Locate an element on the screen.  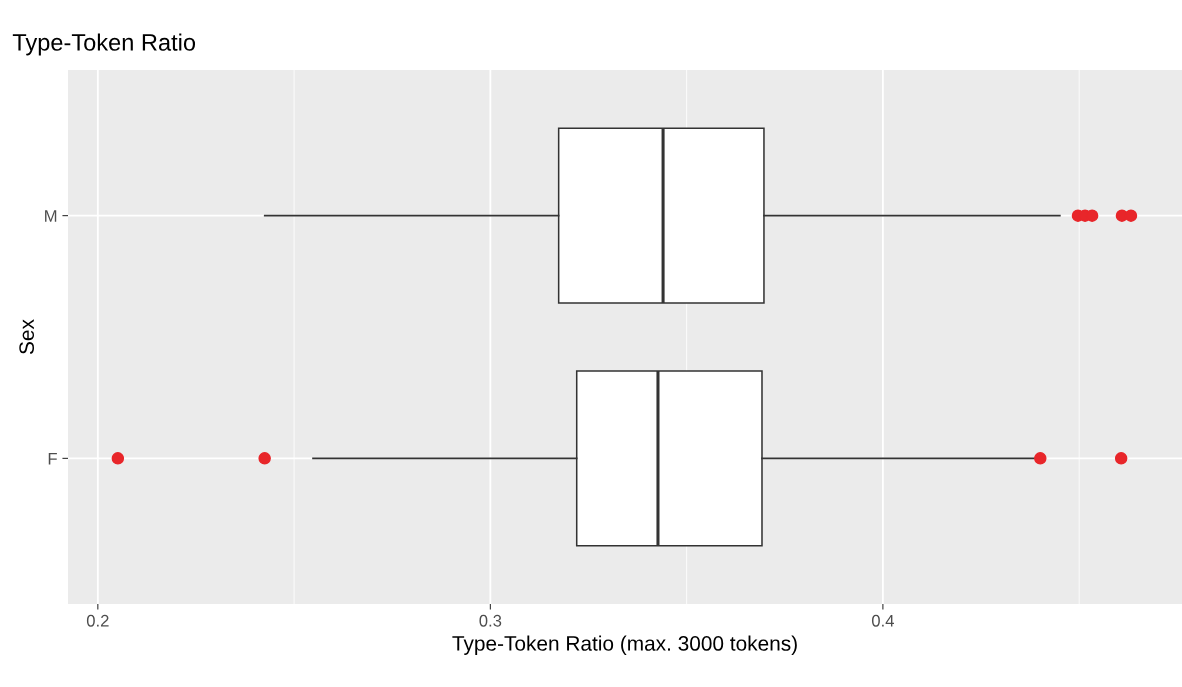
y-tick-label: M is located at coordinates (51, 216).